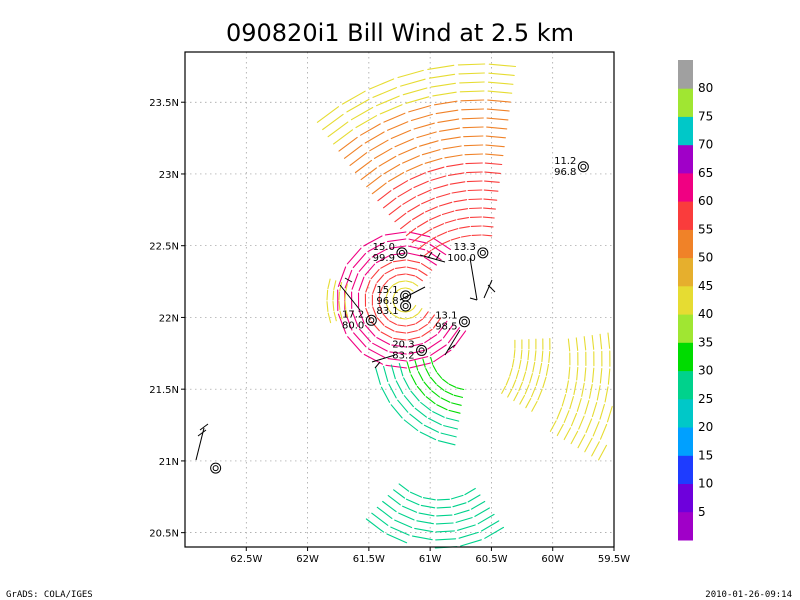 Image resolution: width=800 pixels, height=600 pixels. I want to click on lat-tick-label: 22.5N, so click(164, 247).